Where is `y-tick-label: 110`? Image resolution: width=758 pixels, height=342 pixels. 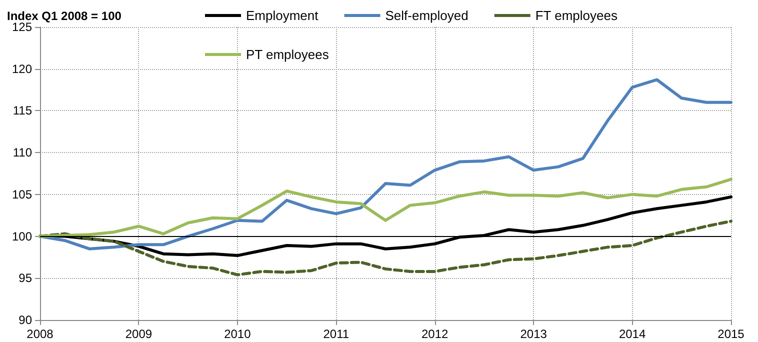 y-tick-label: 110 is located at coordinates (22, 153).